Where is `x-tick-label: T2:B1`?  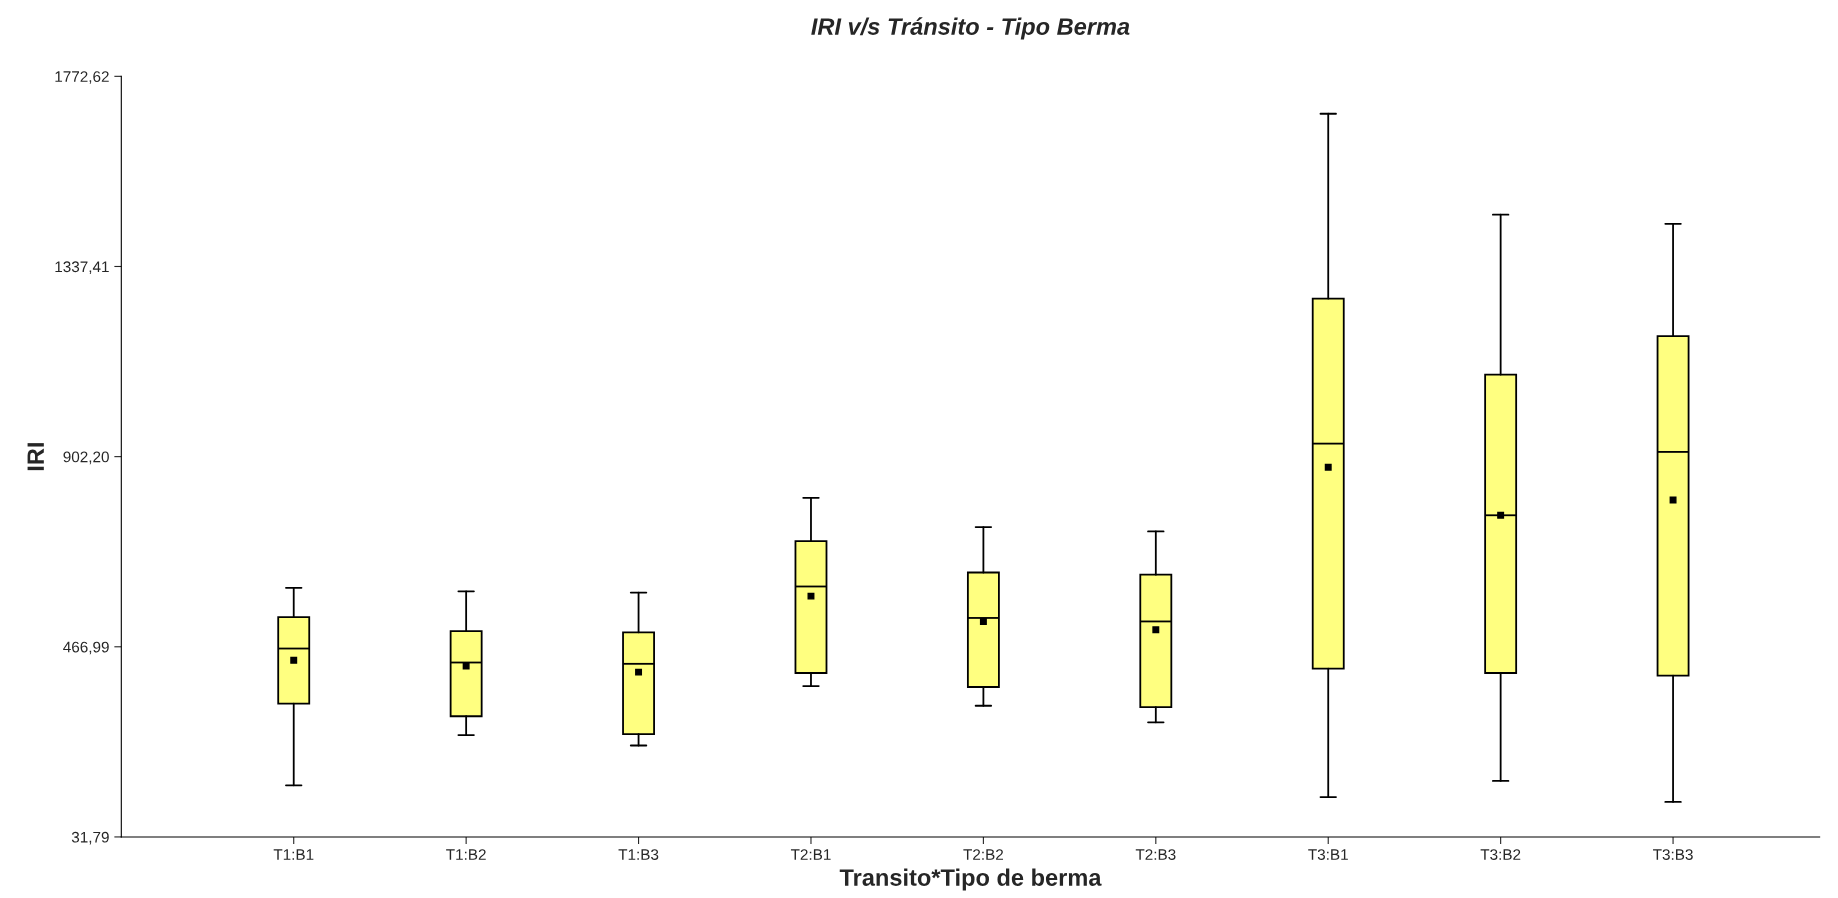 x-tick-label: T2:B1 is located at coordinates (810, 854).